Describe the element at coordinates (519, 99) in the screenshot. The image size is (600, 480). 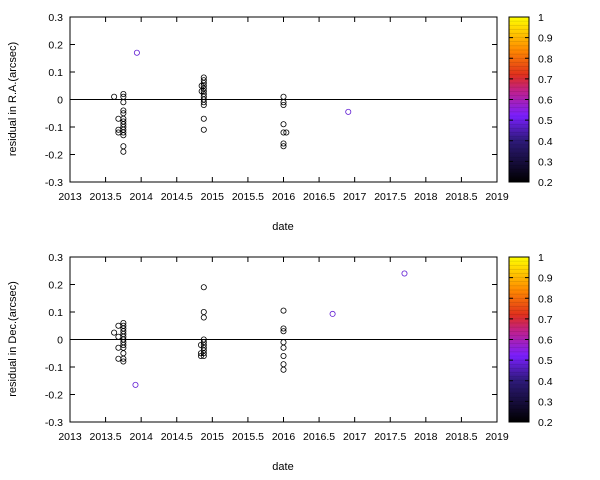
I see `colorbar-gradient` at that location.